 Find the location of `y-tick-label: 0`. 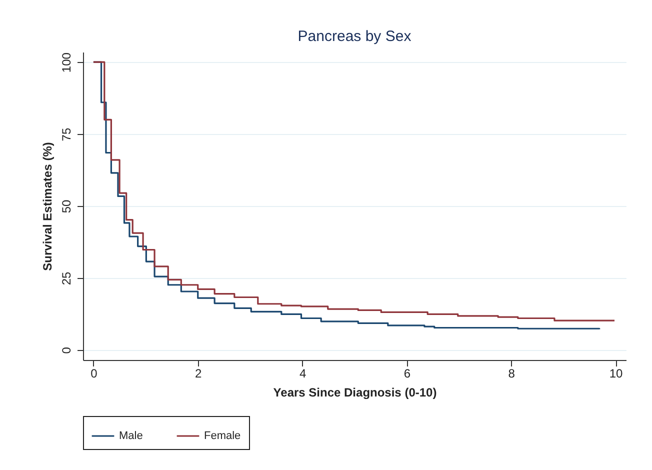

y-tick-label: 0 is located at coordinates (67, 350).